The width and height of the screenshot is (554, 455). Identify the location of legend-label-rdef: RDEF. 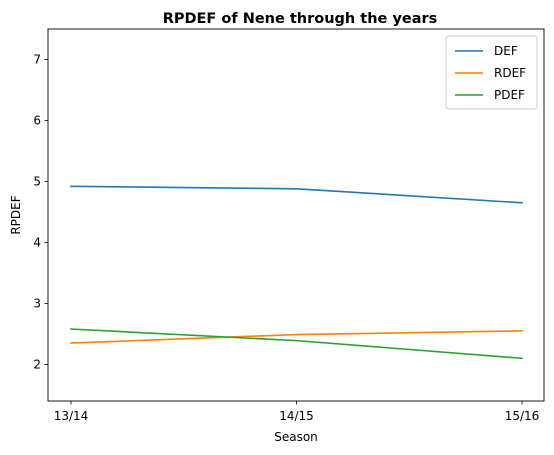
(510, 73).